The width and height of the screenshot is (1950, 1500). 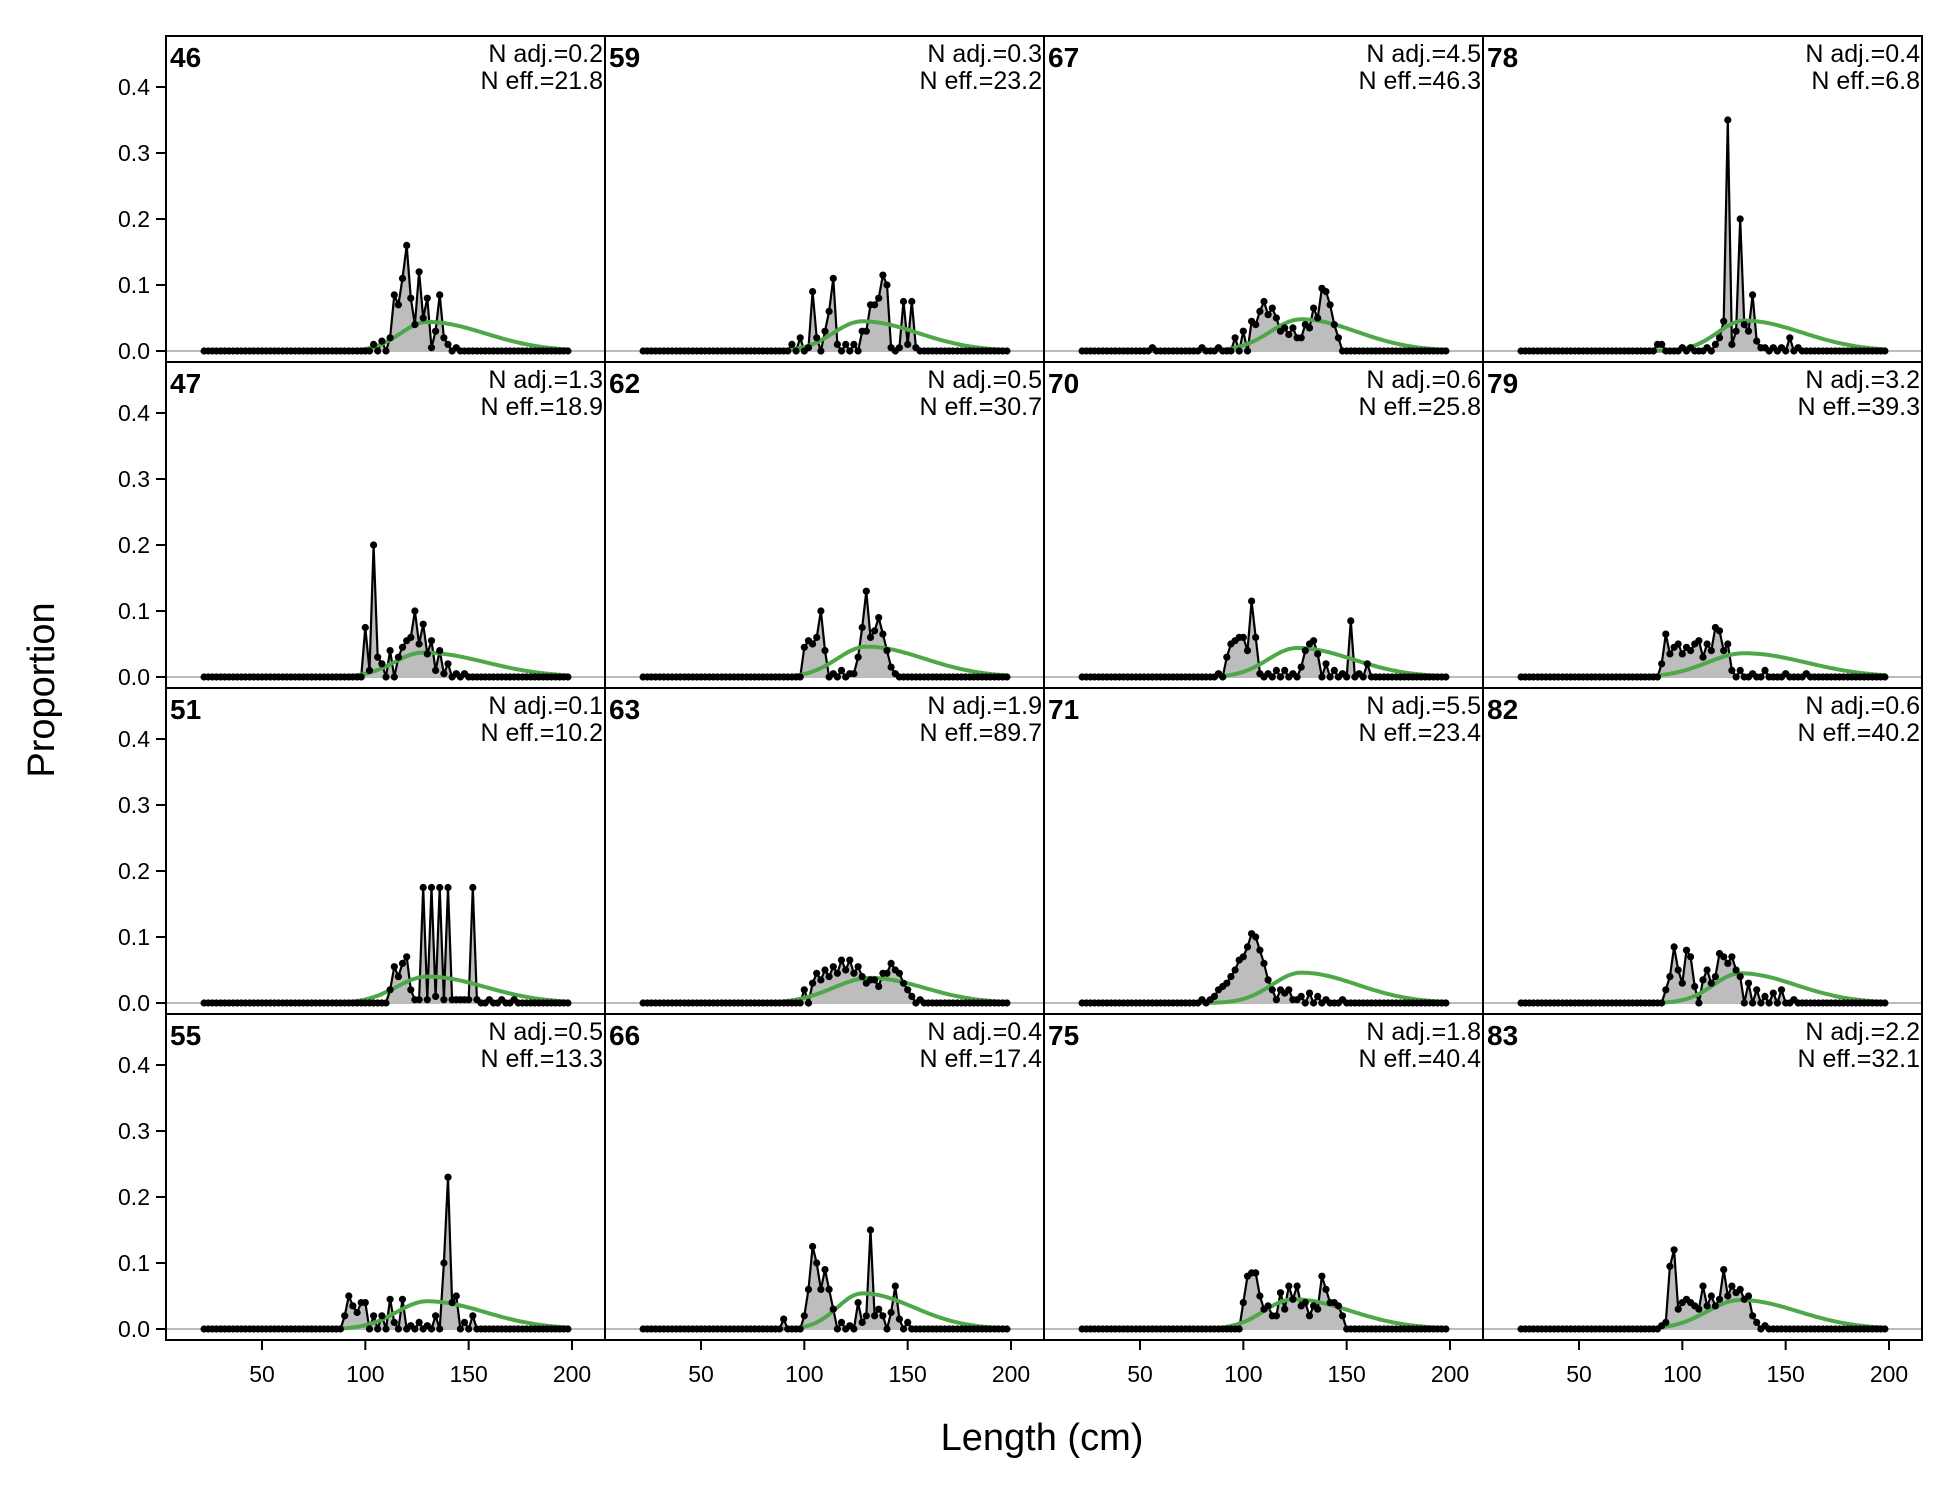 I want to click on y-tick-label: 0.3, so click(x=134, y=479).